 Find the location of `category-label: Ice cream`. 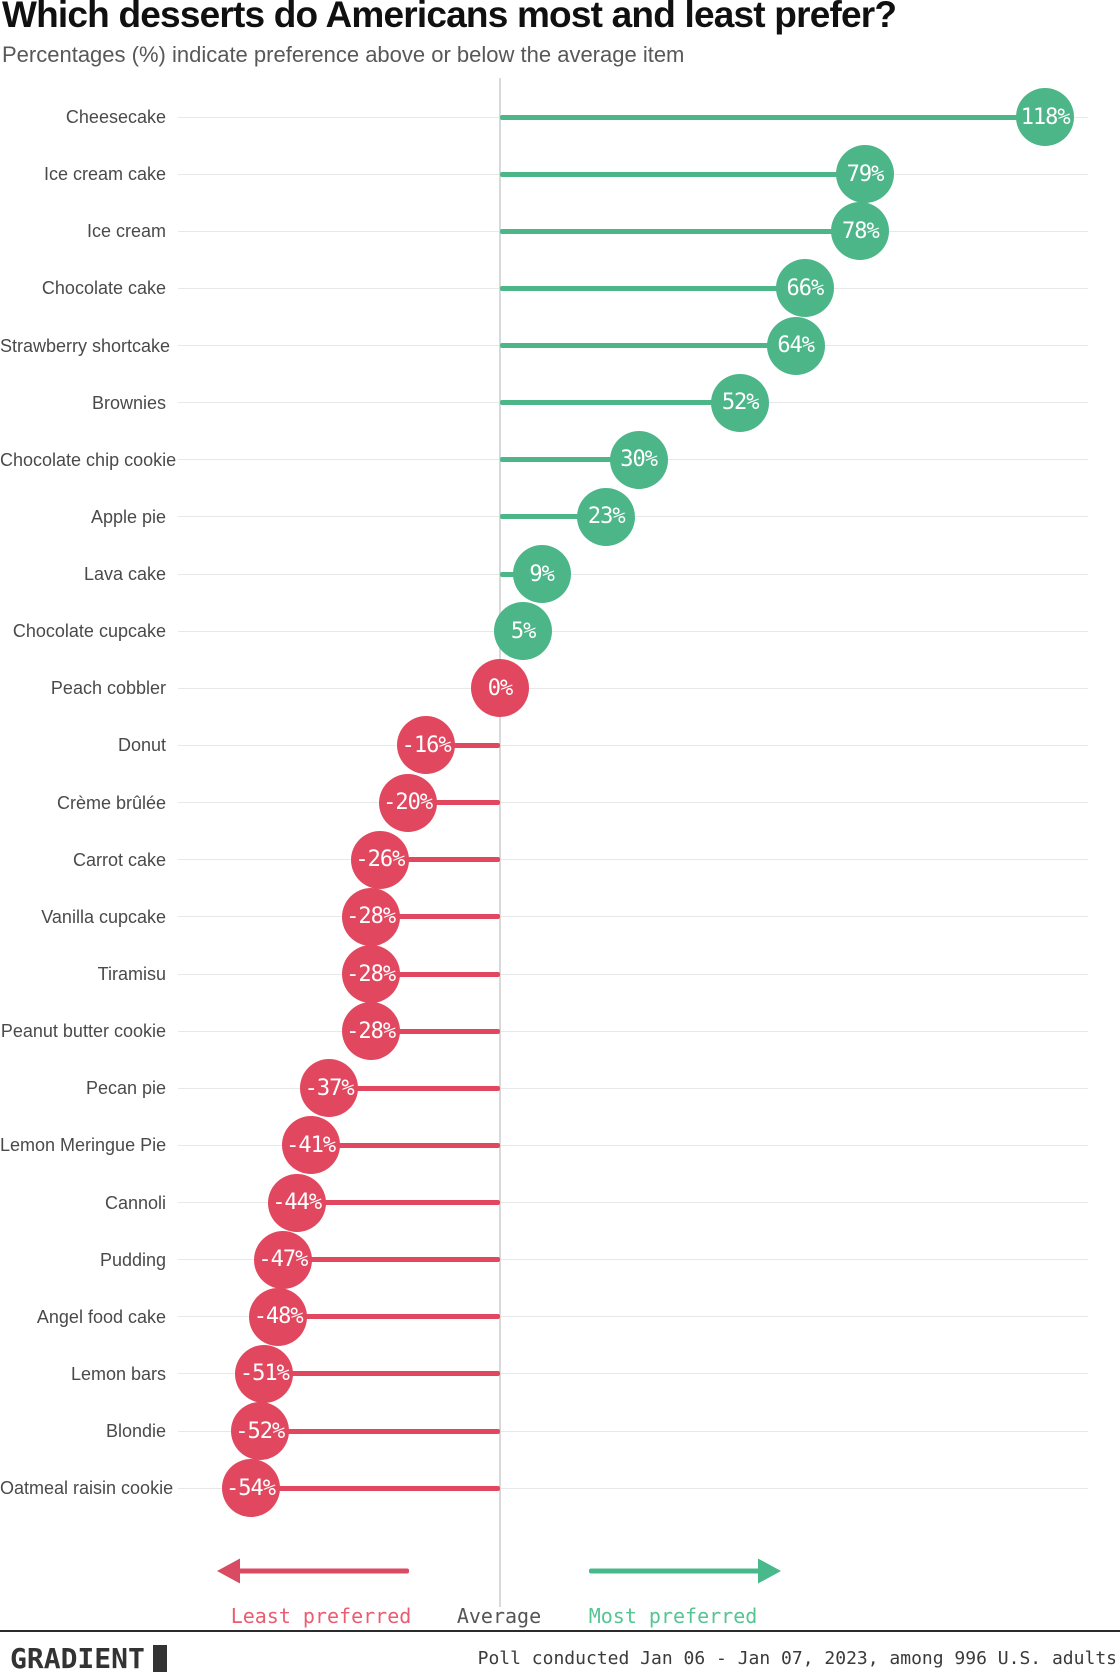

category-label: Ice cream is located at coordinates (126, 231).